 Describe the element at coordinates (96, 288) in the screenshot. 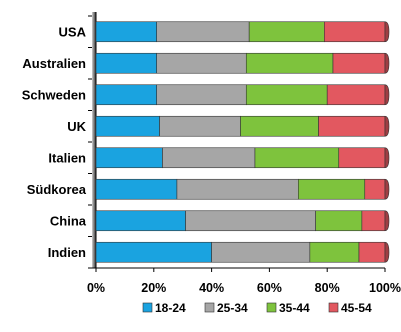

I see `x-tick-label: 0%` at that location.